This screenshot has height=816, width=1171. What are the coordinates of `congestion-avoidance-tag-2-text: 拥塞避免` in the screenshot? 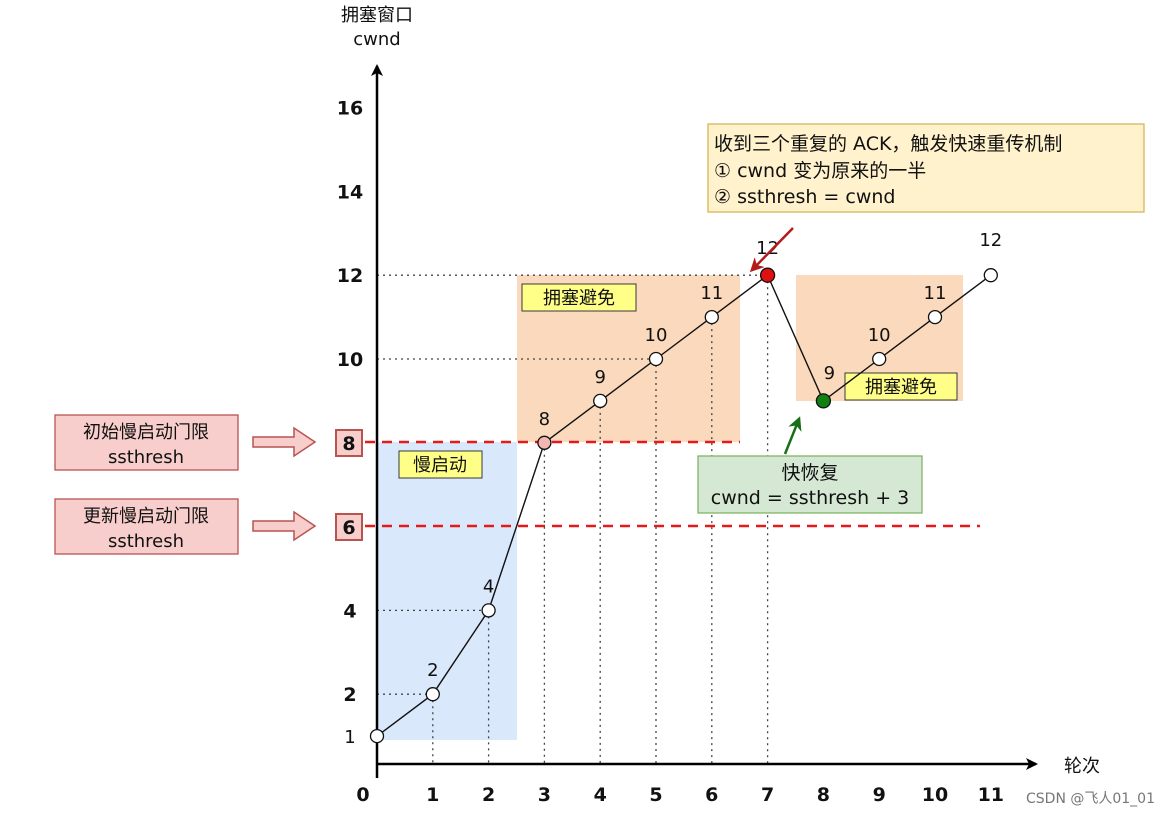 It's located at (901, 387).